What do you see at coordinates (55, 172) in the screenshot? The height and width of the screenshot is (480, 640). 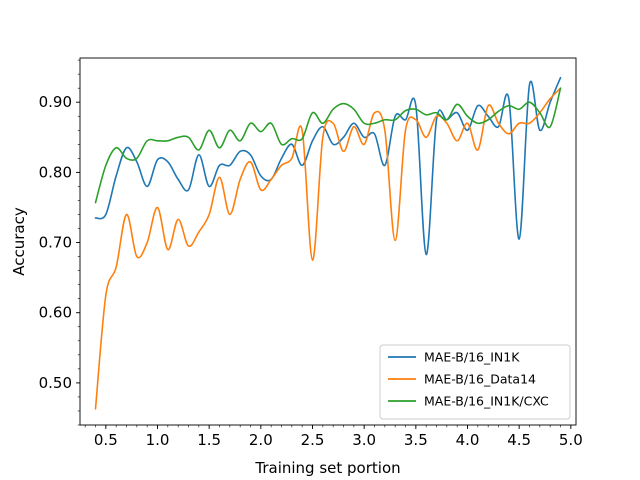 I see `y-tick-label: 0.80` at bounding box center [55, 172].